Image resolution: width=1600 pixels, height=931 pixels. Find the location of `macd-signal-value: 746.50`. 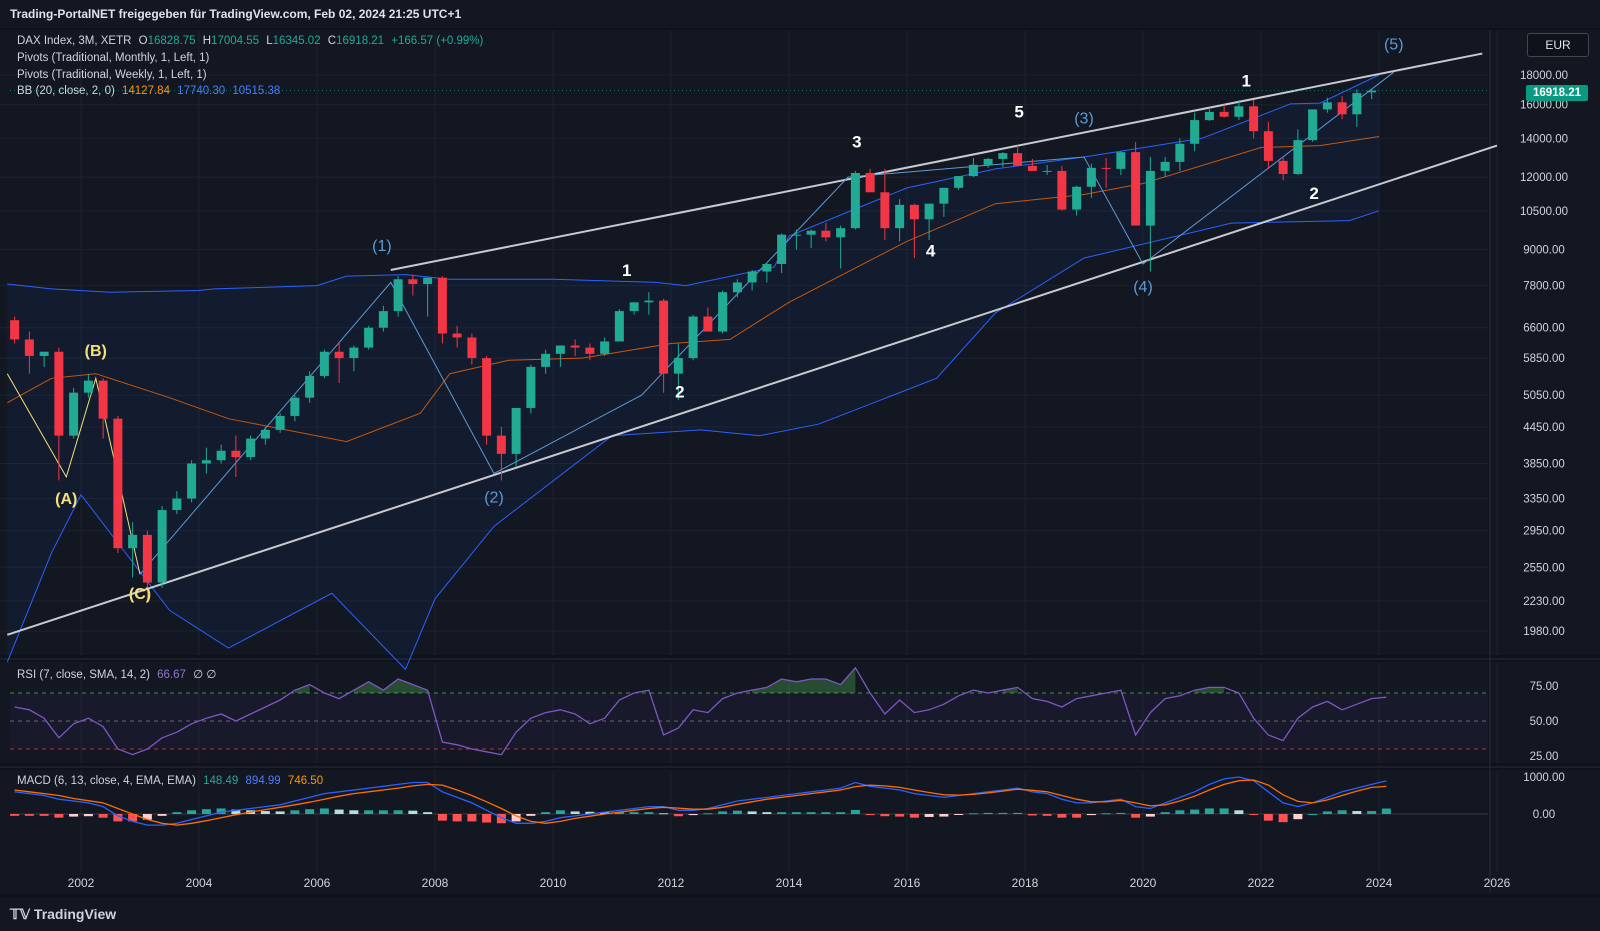

macd-signal-value: 746.50 is located at coordinates (305, 781).